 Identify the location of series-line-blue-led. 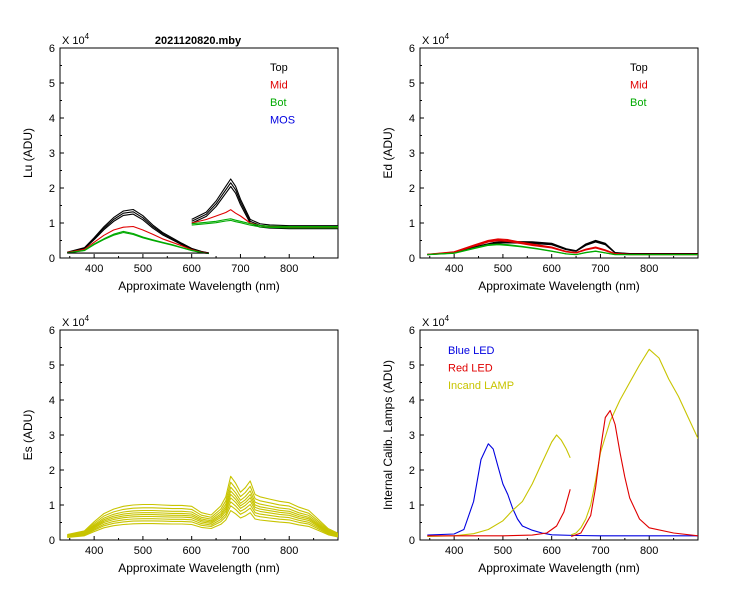
(562, 490).